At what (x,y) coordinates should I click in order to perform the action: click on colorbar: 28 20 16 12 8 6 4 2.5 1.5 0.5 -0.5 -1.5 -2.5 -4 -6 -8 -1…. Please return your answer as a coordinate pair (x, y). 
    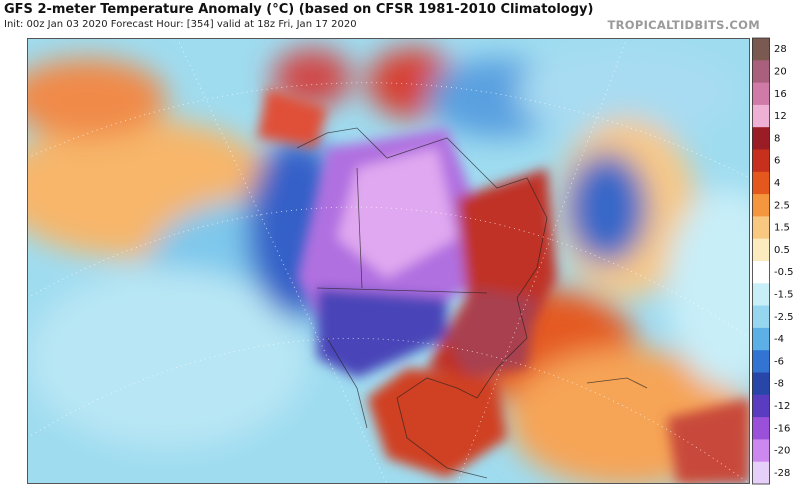
    Looking at the image, I should click on (773, 261).